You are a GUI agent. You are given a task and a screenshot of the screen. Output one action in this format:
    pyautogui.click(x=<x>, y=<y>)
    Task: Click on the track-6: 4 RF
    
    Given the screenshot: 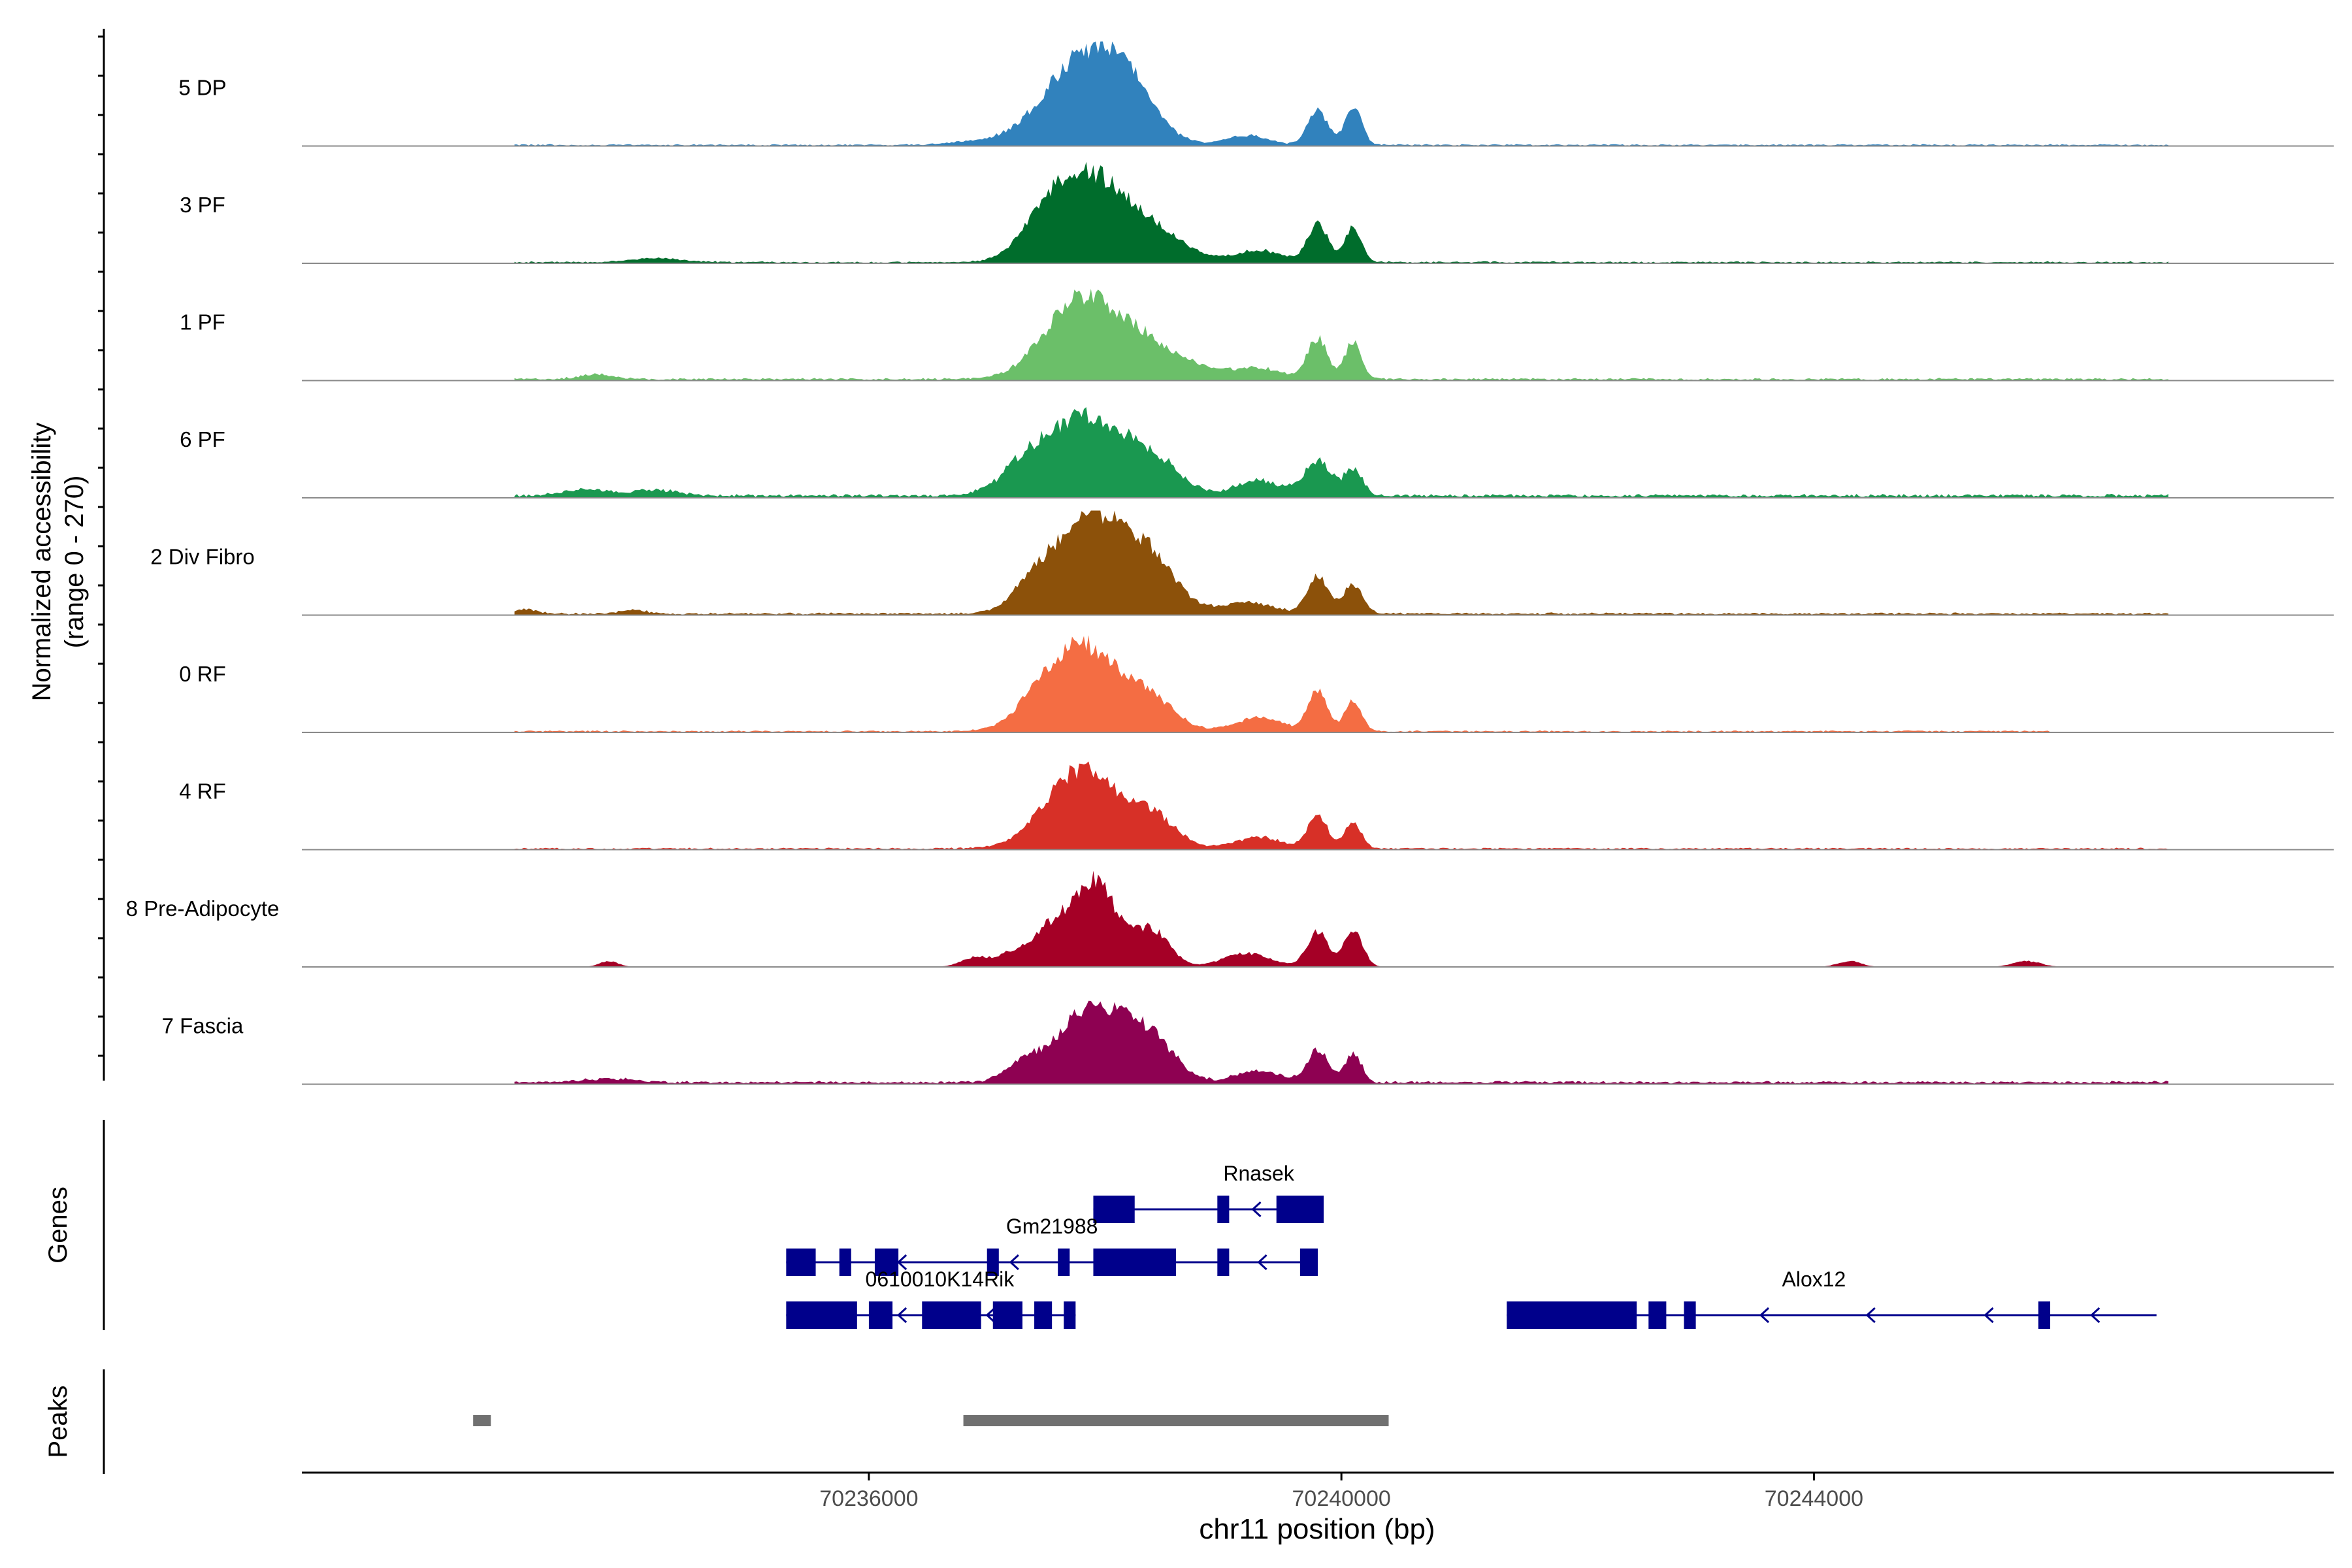 What is the action you would take?
    pyautogui.click(x=1256, y=806)
    